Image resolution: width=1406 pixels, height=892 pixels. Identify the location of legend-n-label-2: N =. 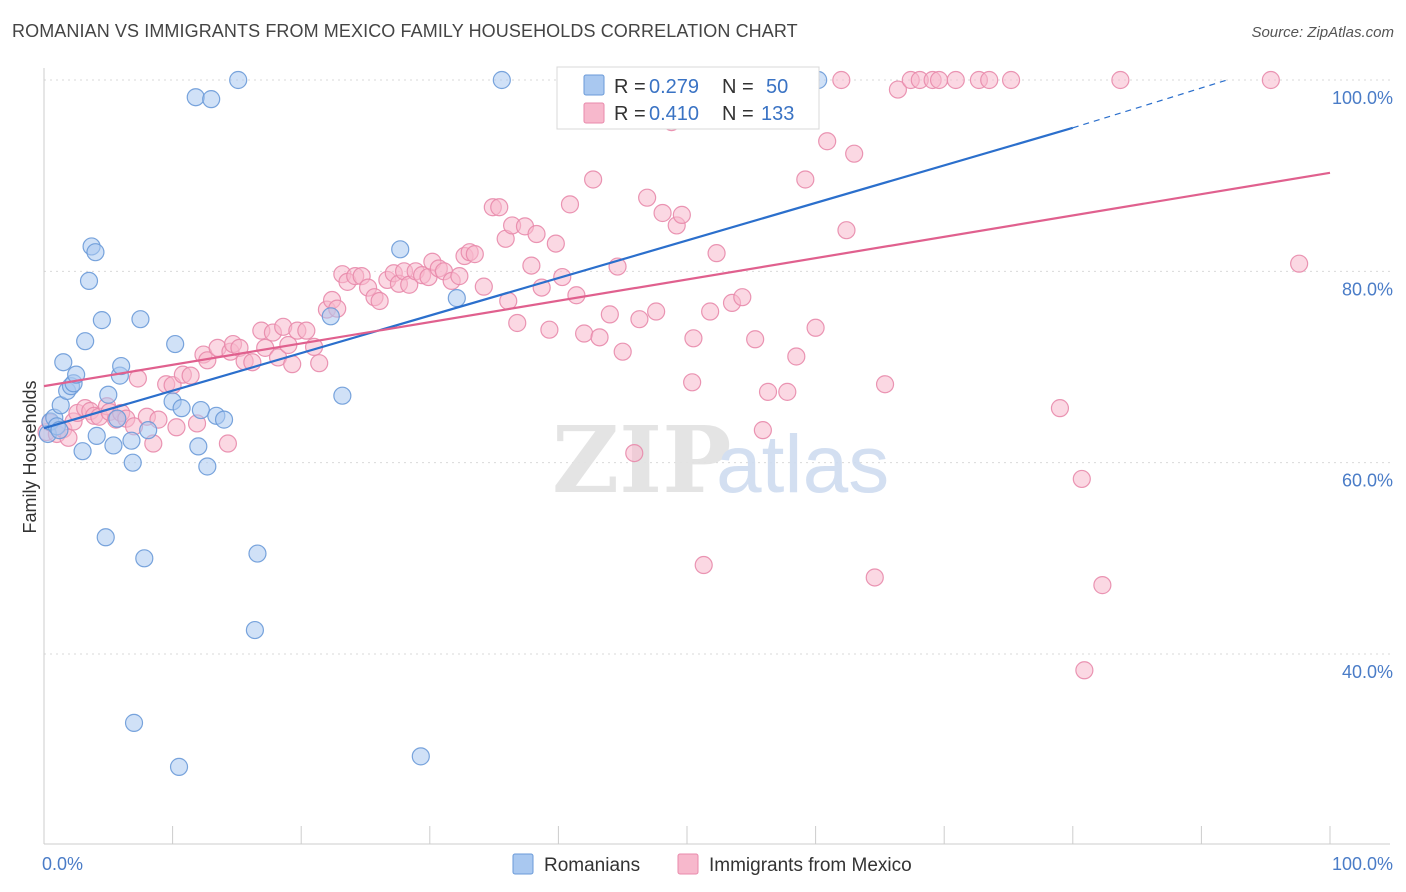
(738, 114).